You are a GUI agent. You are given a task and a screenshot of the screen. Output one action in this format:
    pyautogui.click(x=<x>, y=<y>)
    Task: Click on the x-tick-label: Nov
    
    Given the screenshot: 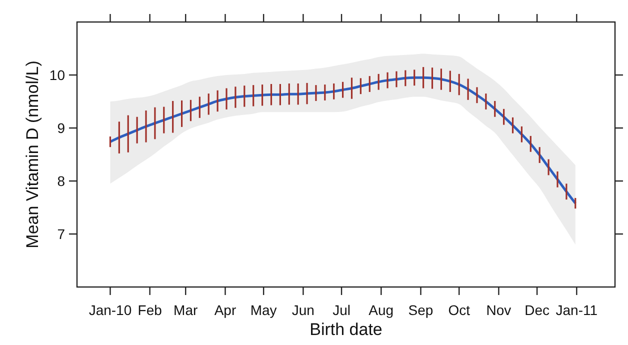 What is the action you would take?
    pyautogui.click(x=499, y=310)
    